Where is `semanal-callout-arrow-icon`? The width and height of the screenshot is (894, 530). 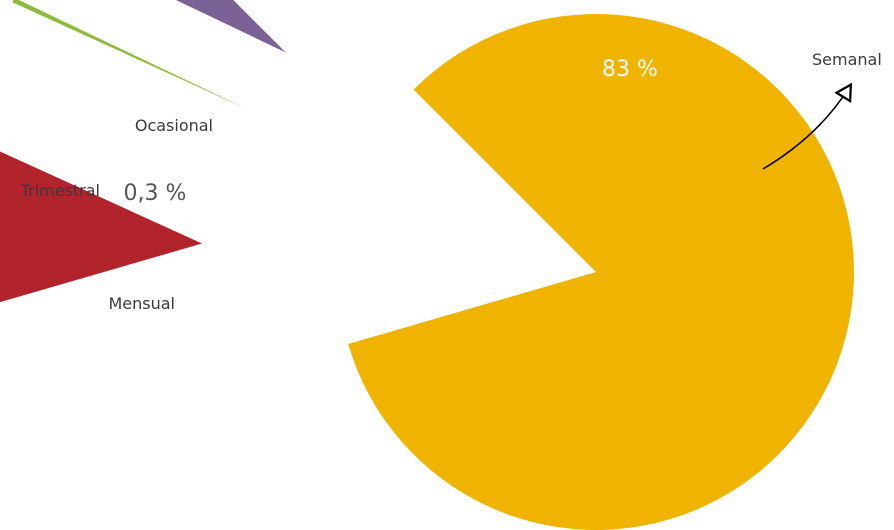 semanal-callout-arrow-icon is located at coordinates (806, 128).